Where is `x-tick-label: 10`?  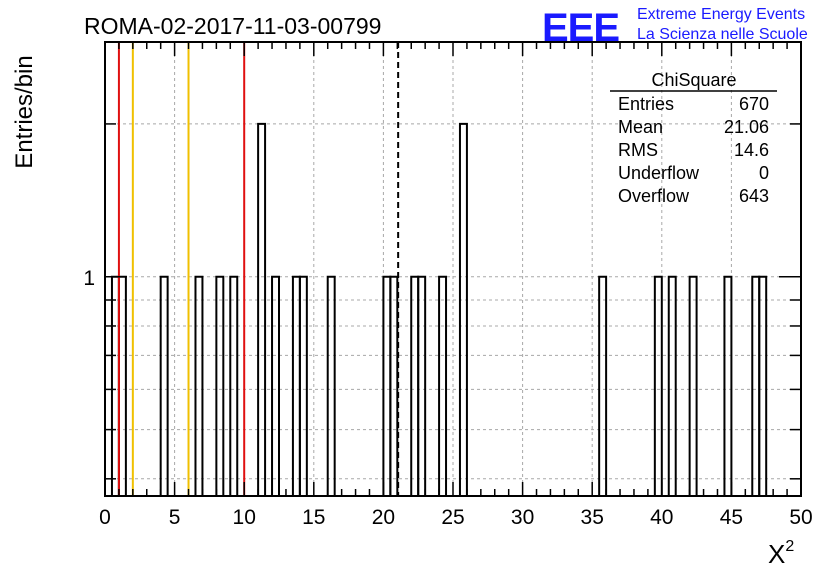
x-tick-label: 10 is located at coordinates (244, 517).